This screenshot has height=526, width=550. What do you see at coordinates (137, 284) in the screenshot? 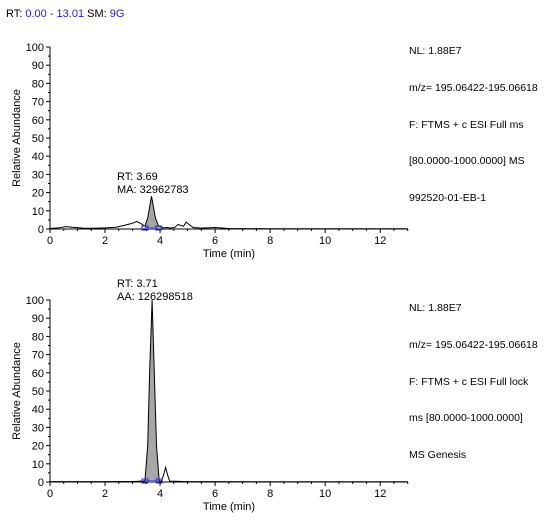
I see `peak-rt-annotation: RT: 3.71` at bounding box center [137, 284].